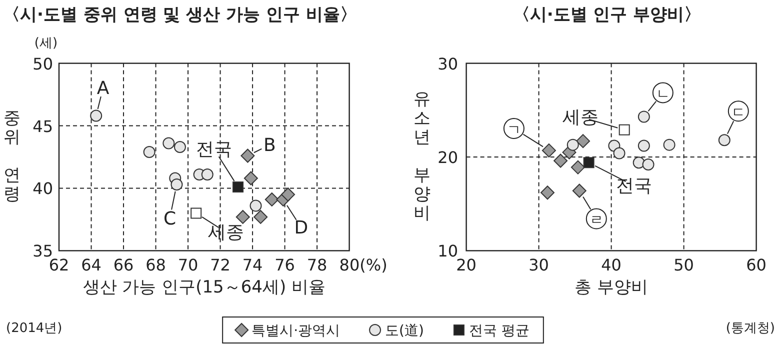  What do you see at coordinates (252, 265) in the screenshot?
I see `x-tick-label: 74` at bounding box center [252, 265].